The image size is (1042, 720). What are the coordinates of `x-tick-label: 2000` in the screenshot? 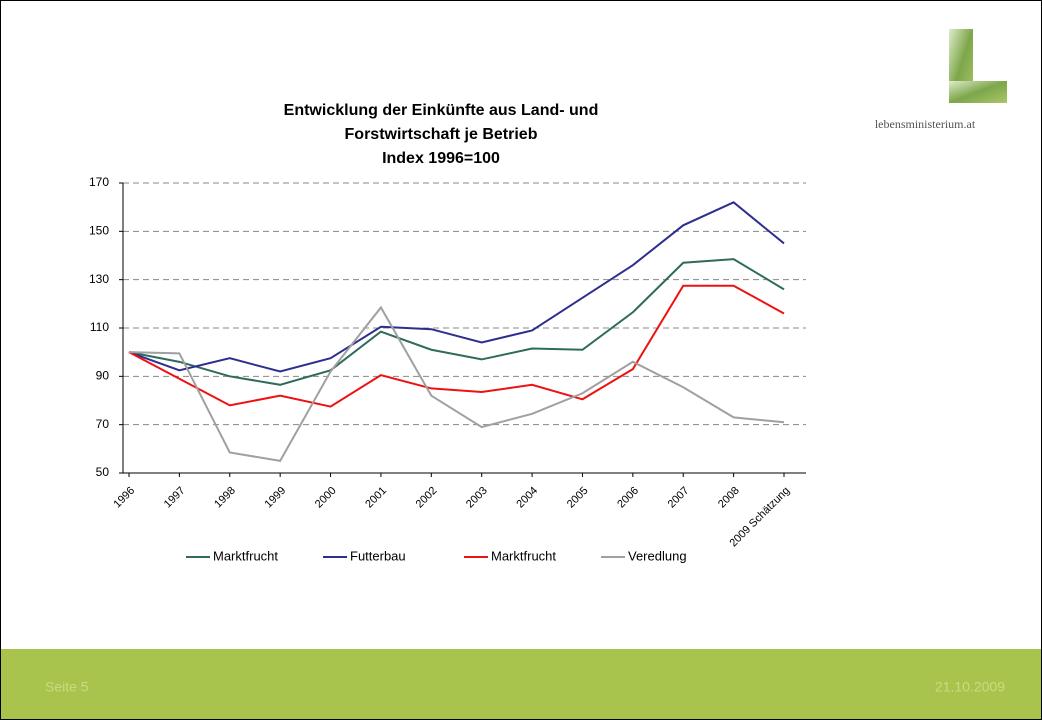 It's located at (326, 498).